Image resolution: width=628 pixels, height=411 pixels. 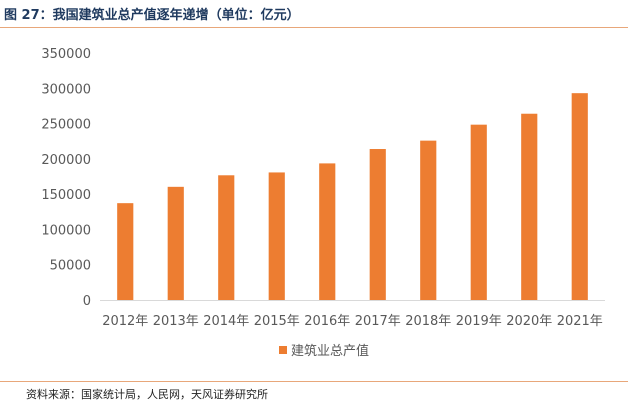 What do you see at coordinates (428, 321) in the screenshot?
I see `x-tick-label: 2018年` at bounding box center [428, 321].